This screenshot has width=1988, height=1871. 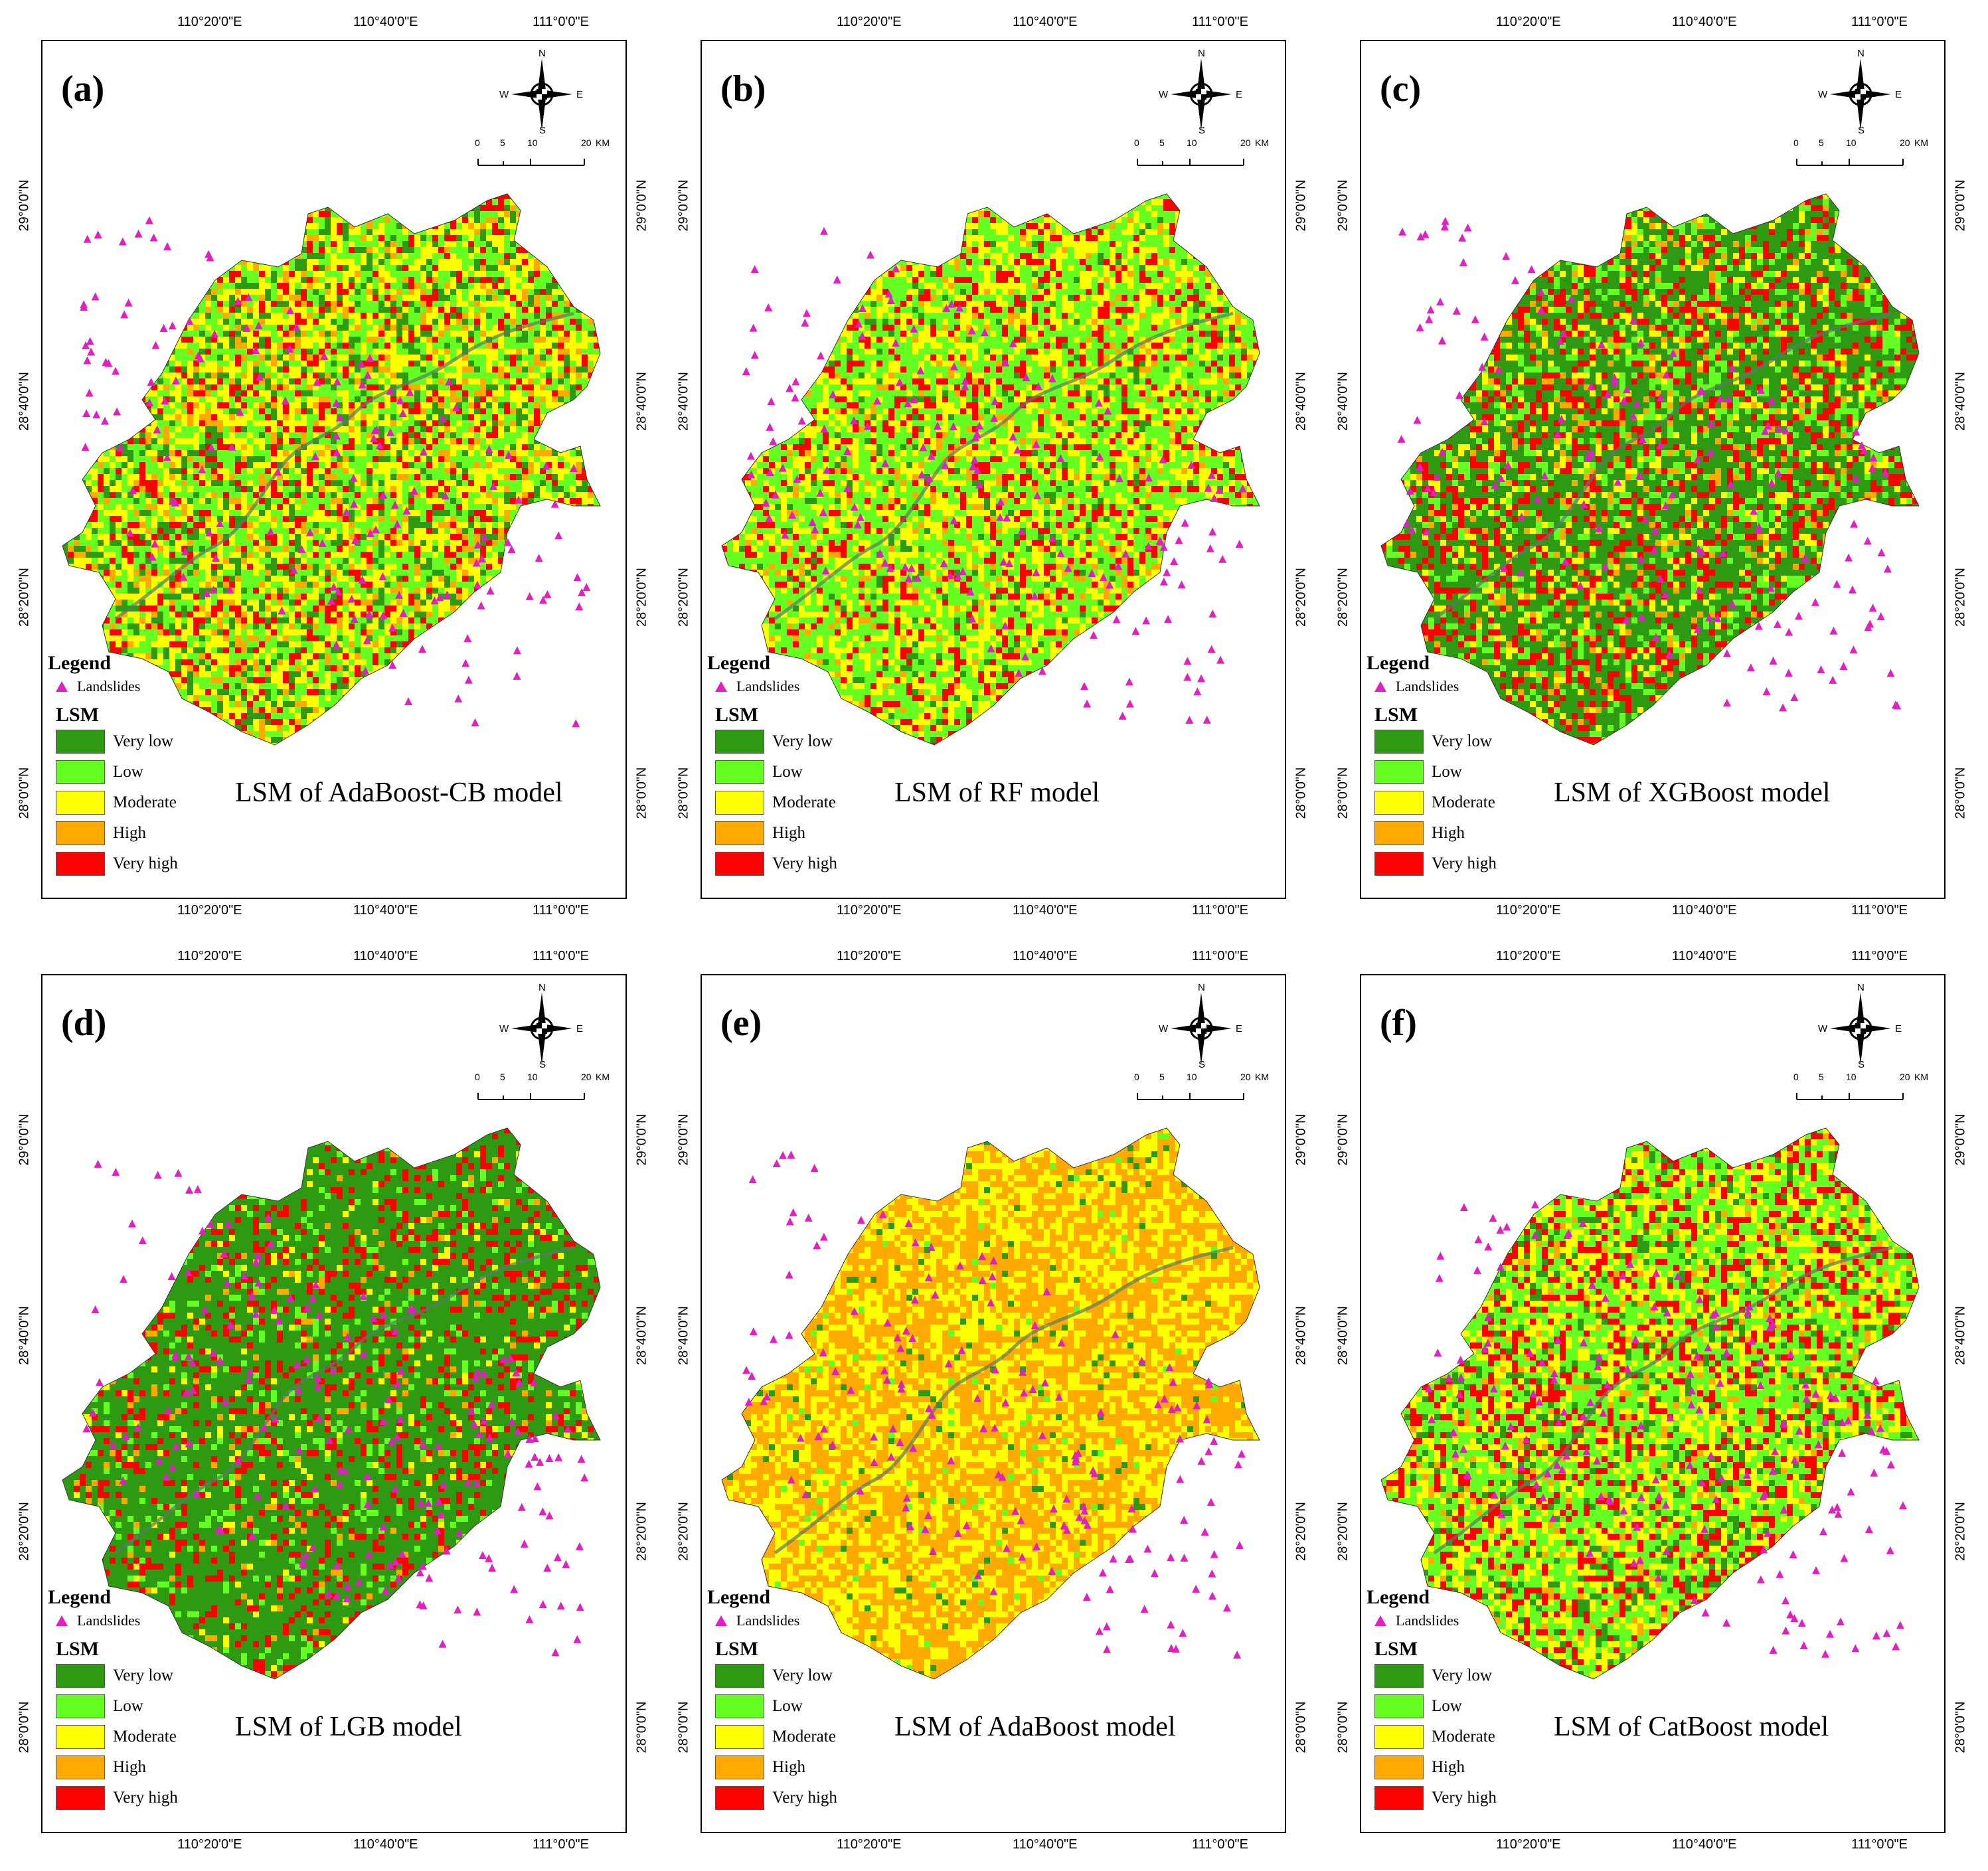 I want to click on left-latitude-label: 28°20'0"N, so click(x=25, y=597).